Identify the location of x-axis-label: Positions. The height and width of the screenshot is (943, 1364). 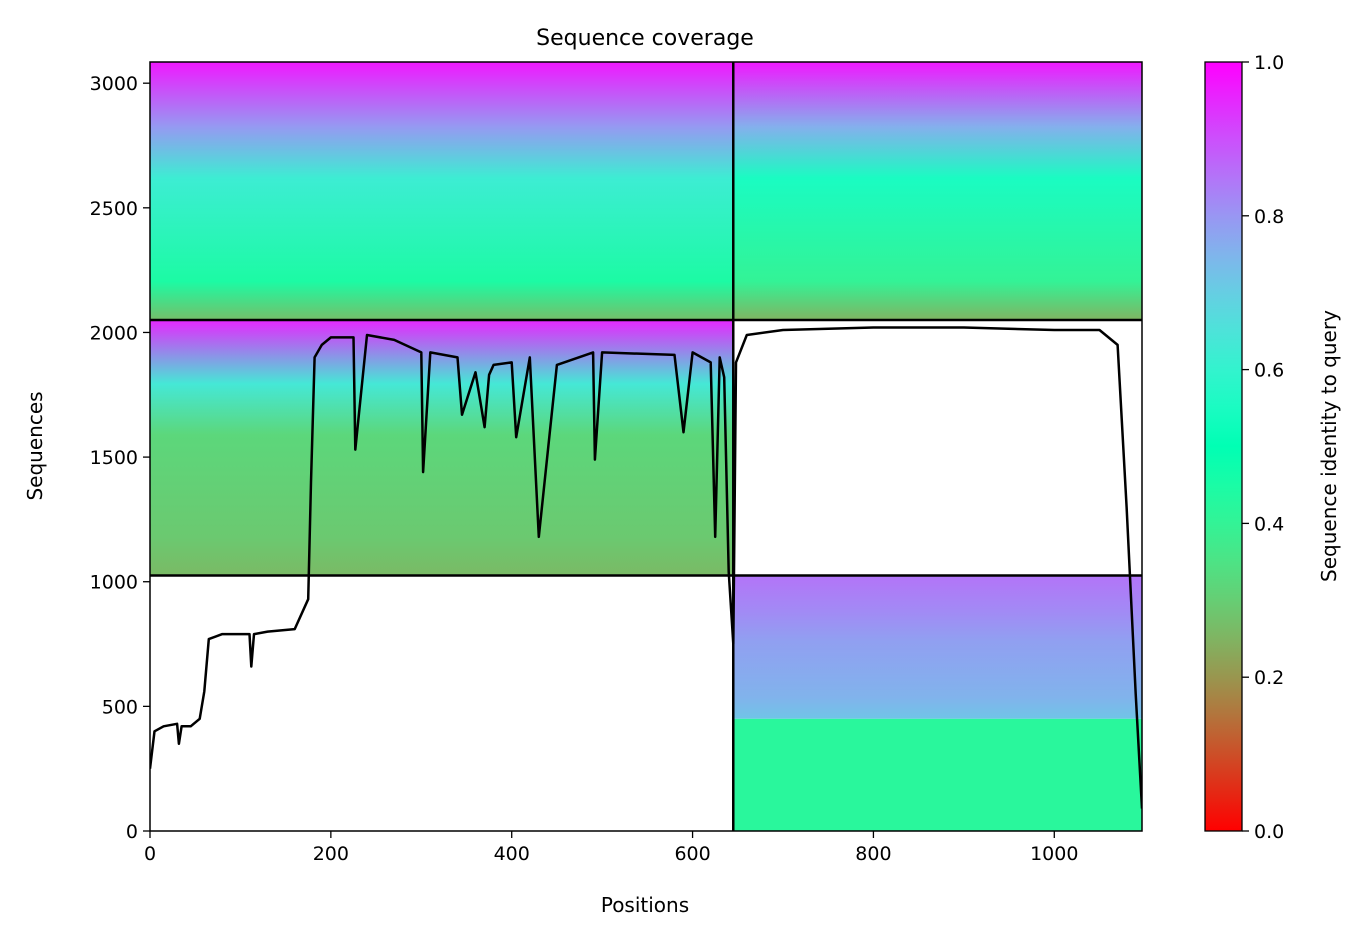
(645, 905).